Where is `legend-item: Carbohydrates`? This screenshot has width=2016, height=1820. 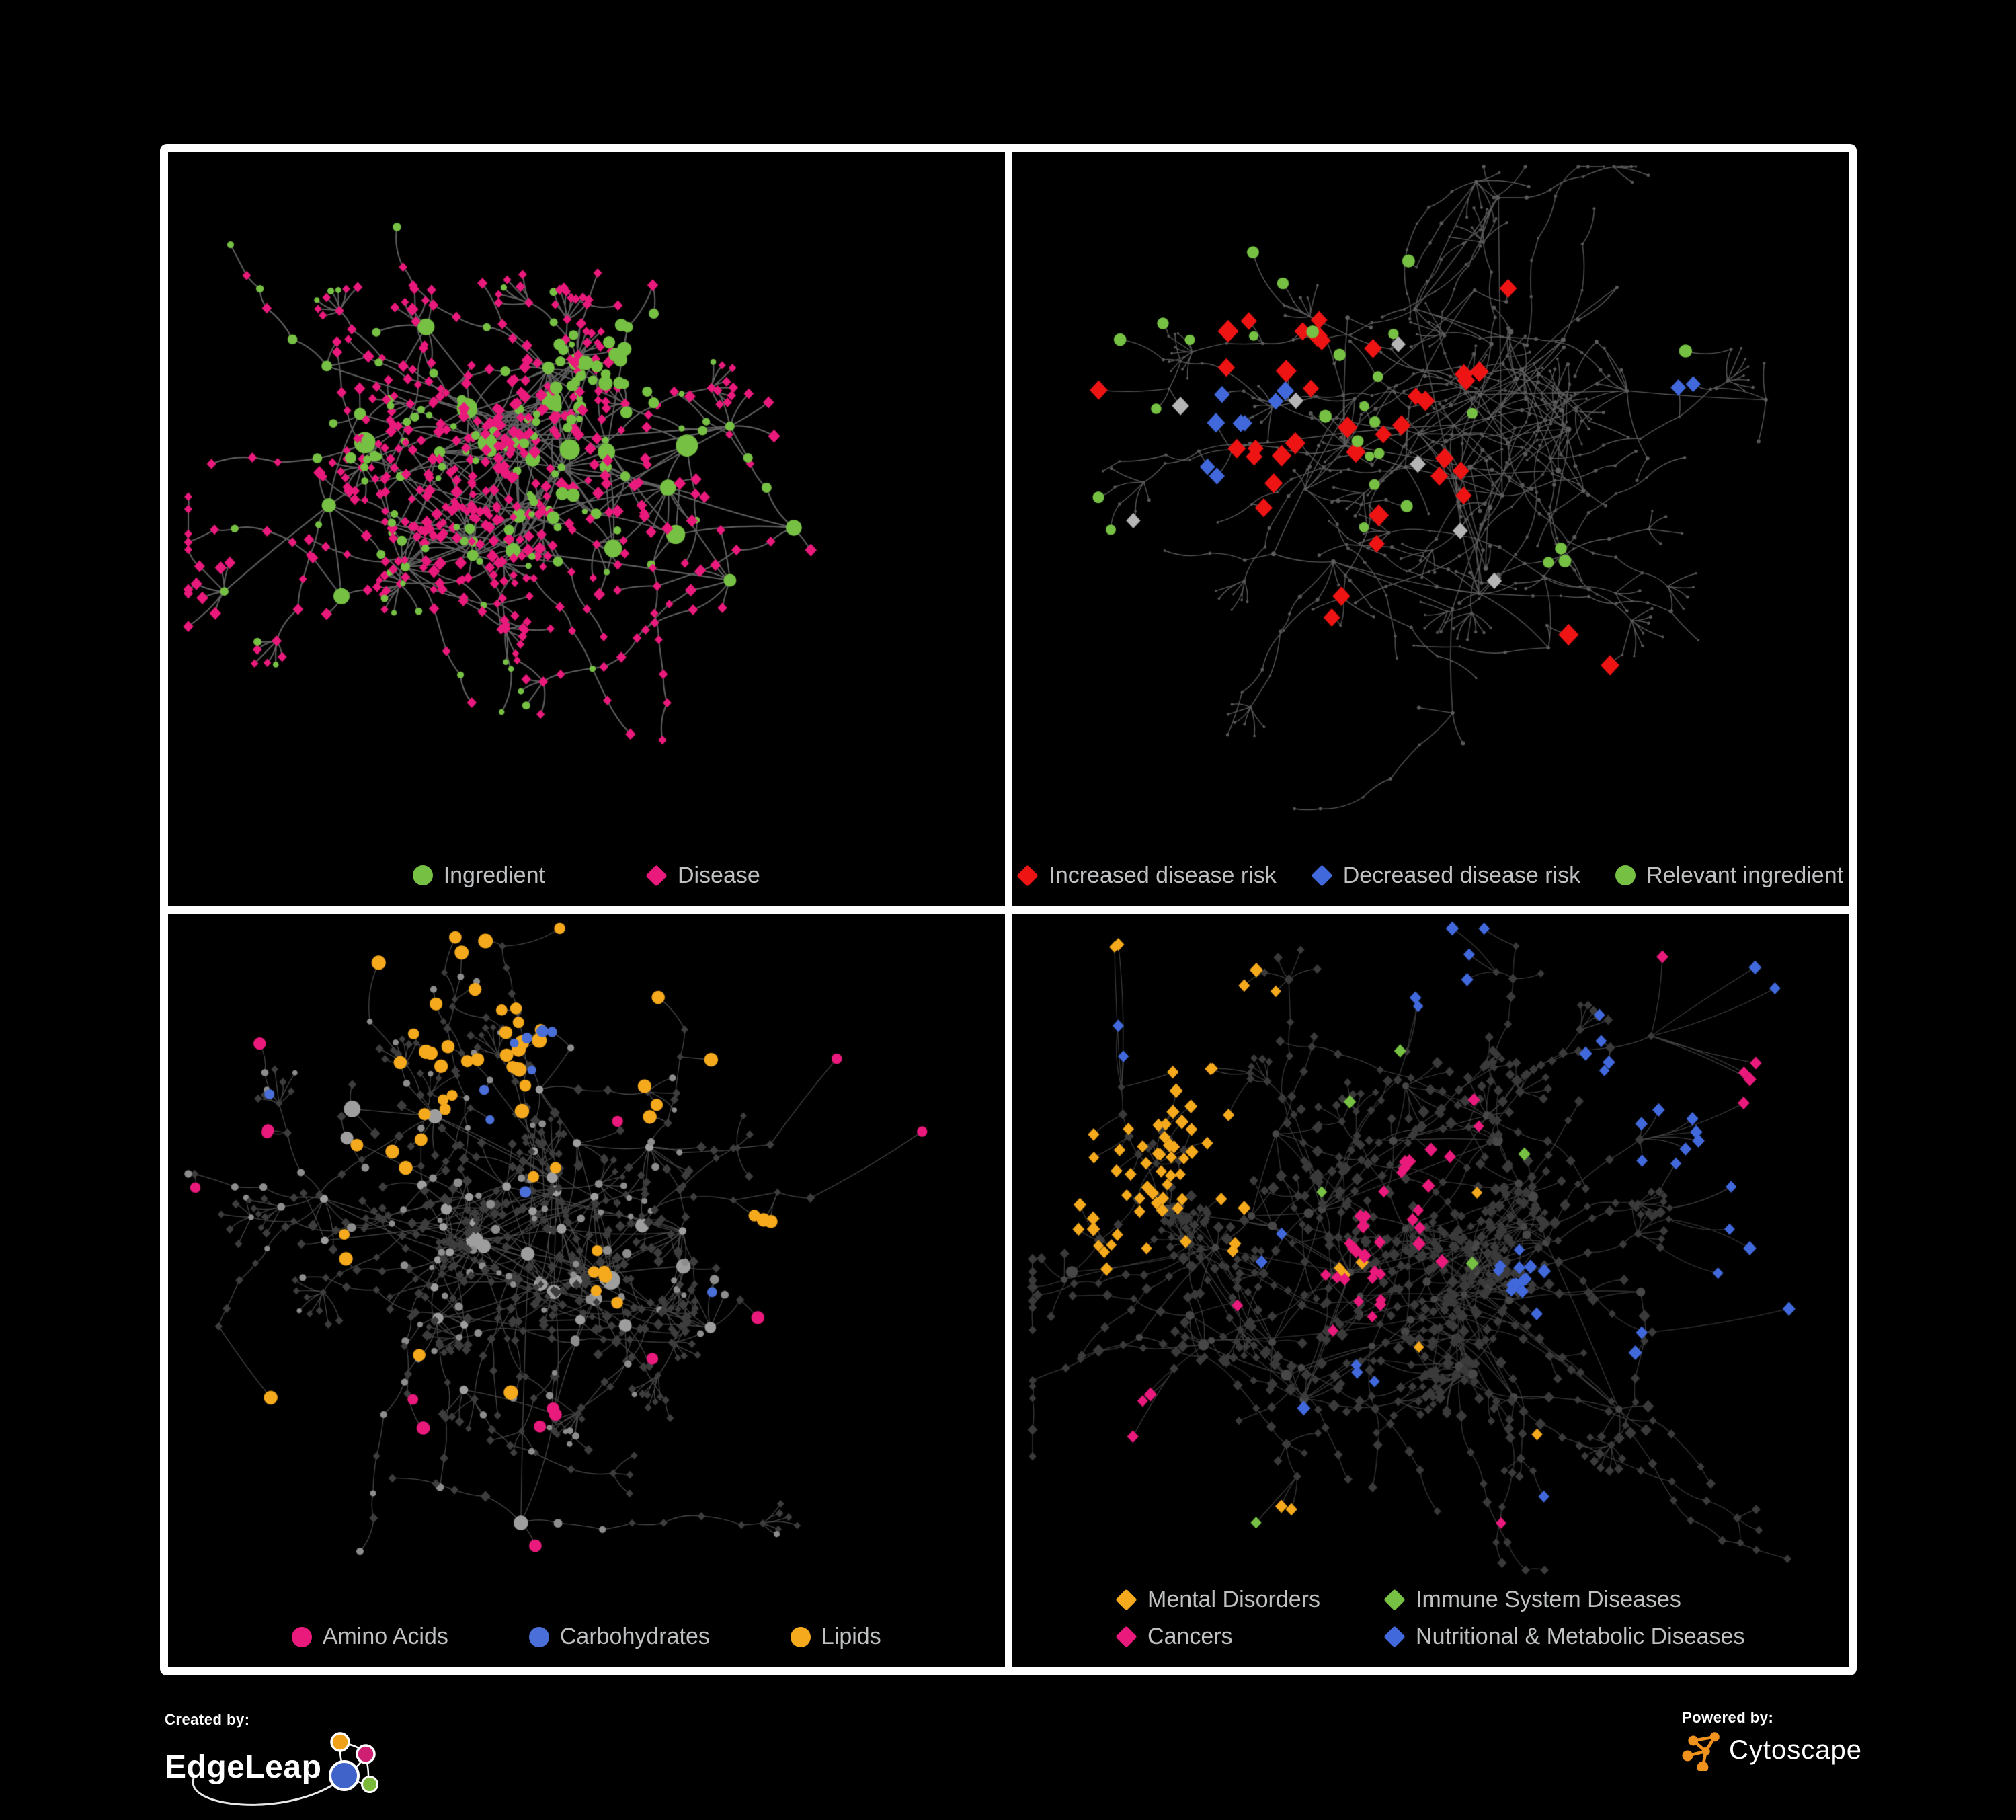 legend-item: Carbohydrates is located at coordinates (619, 1637).